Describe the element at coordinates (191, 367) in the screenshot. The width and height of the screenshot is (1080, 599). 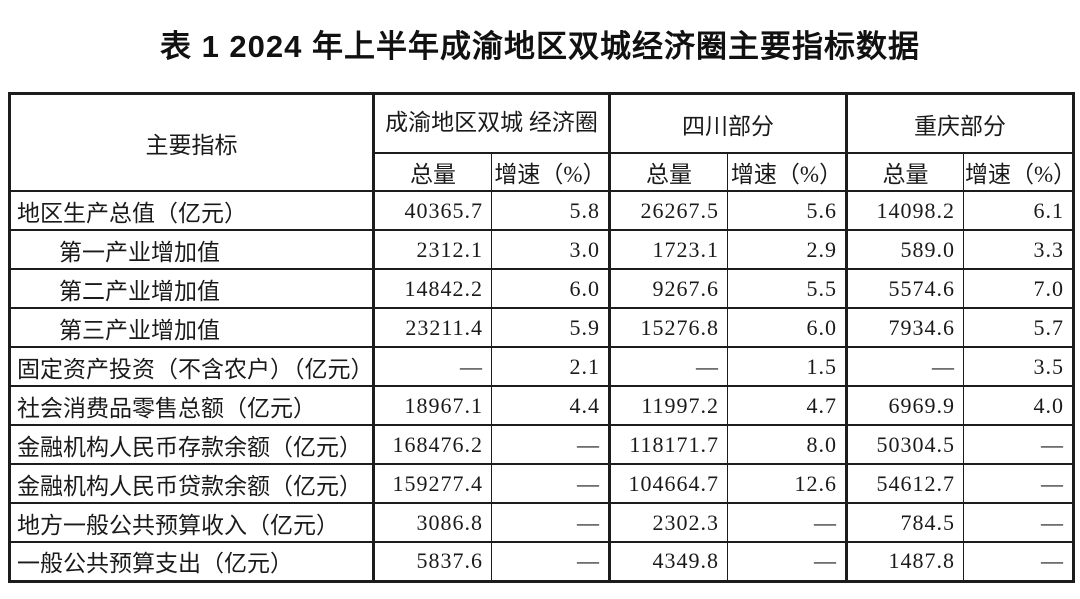
I see `row-label: 固定资产投资（不含农户）（亿元）` at that location.